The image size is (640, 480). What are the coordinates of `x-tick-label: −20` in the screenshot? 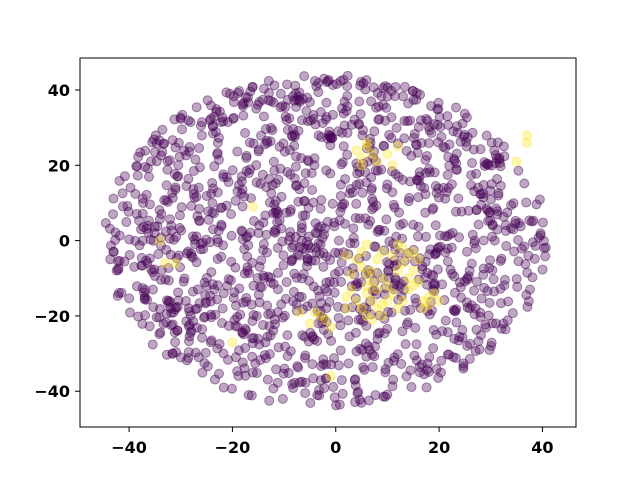 It's located at (233, 447).